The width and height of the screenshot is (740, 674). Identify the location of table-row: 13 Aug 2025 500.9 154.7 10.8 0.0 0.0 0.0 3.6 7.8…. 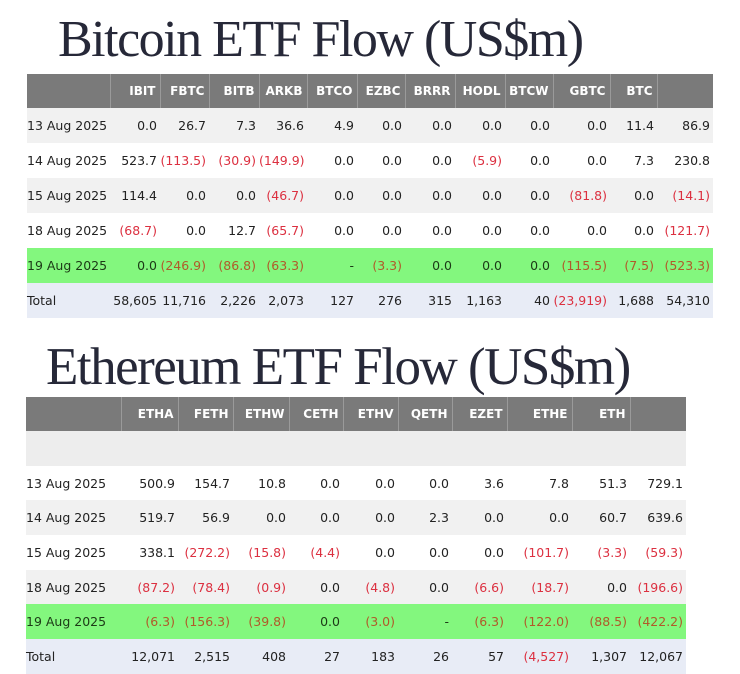
(356, 483).